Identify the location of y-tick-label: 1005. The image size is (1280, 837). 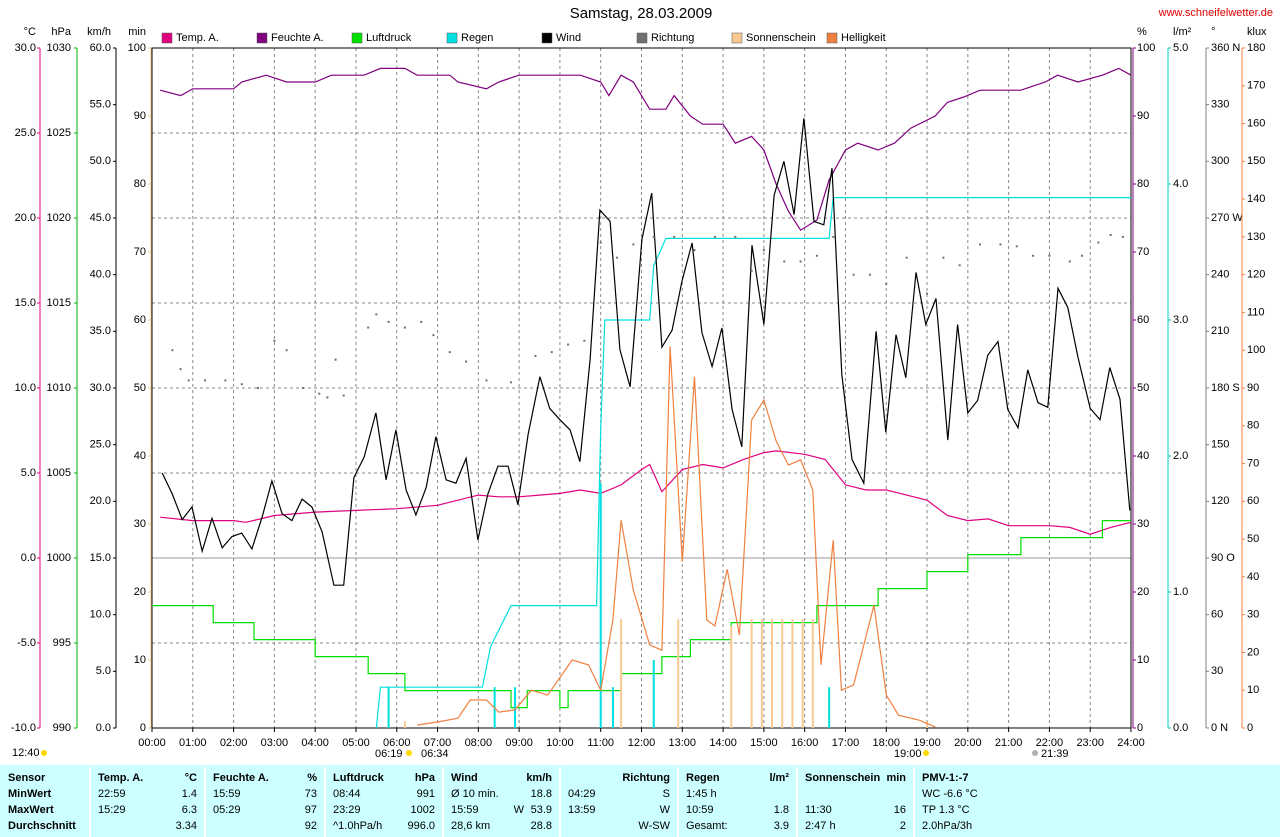
(59, 473).